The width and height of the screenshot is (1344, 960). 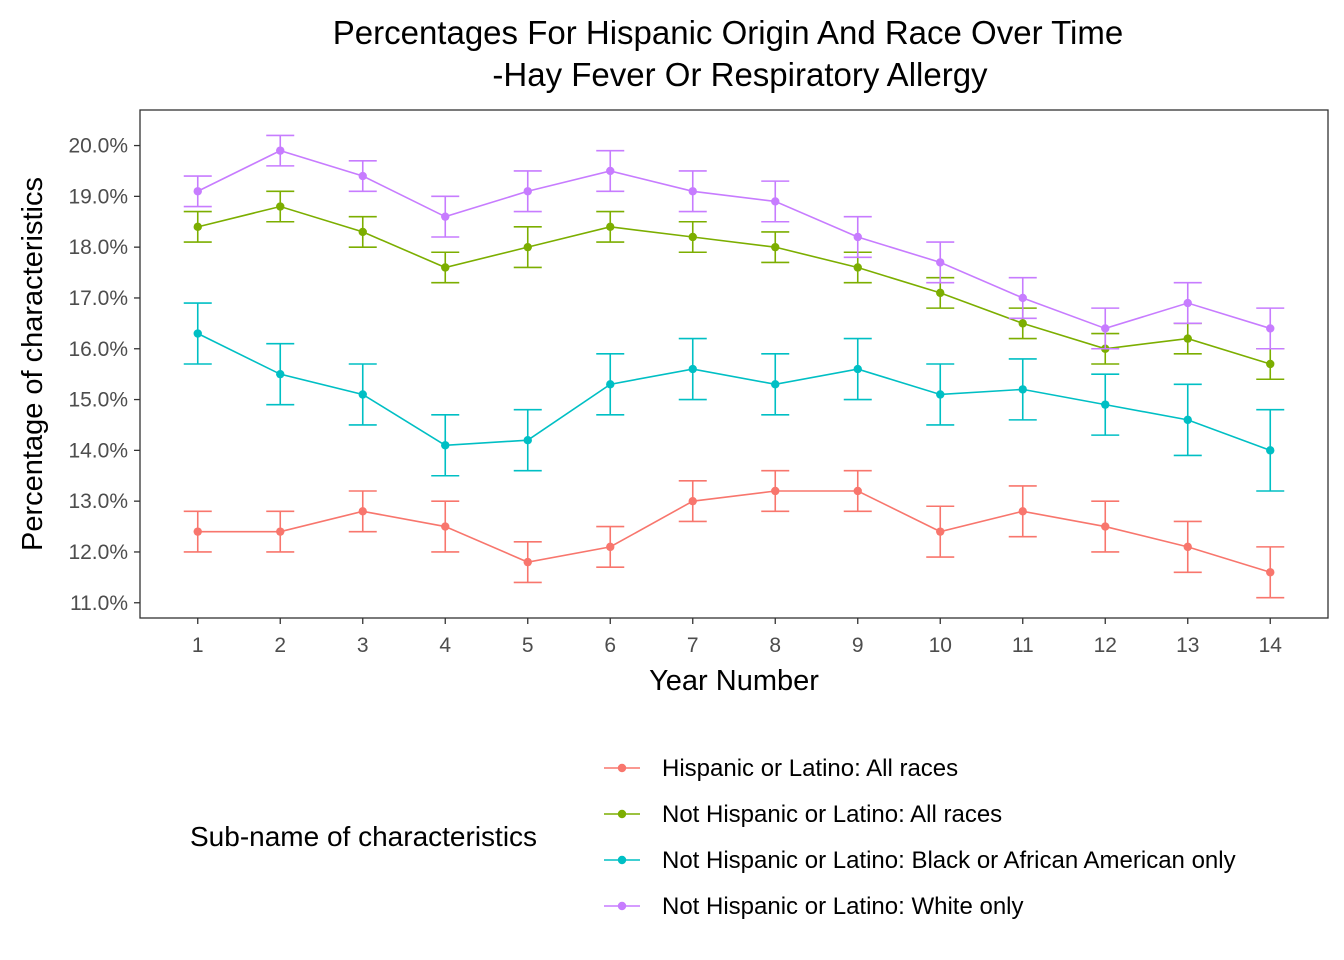 What do you see at coordinates (528, 645) in the screenshot?
I see `x-tick-label: 5` at bounding box center [528, 645].